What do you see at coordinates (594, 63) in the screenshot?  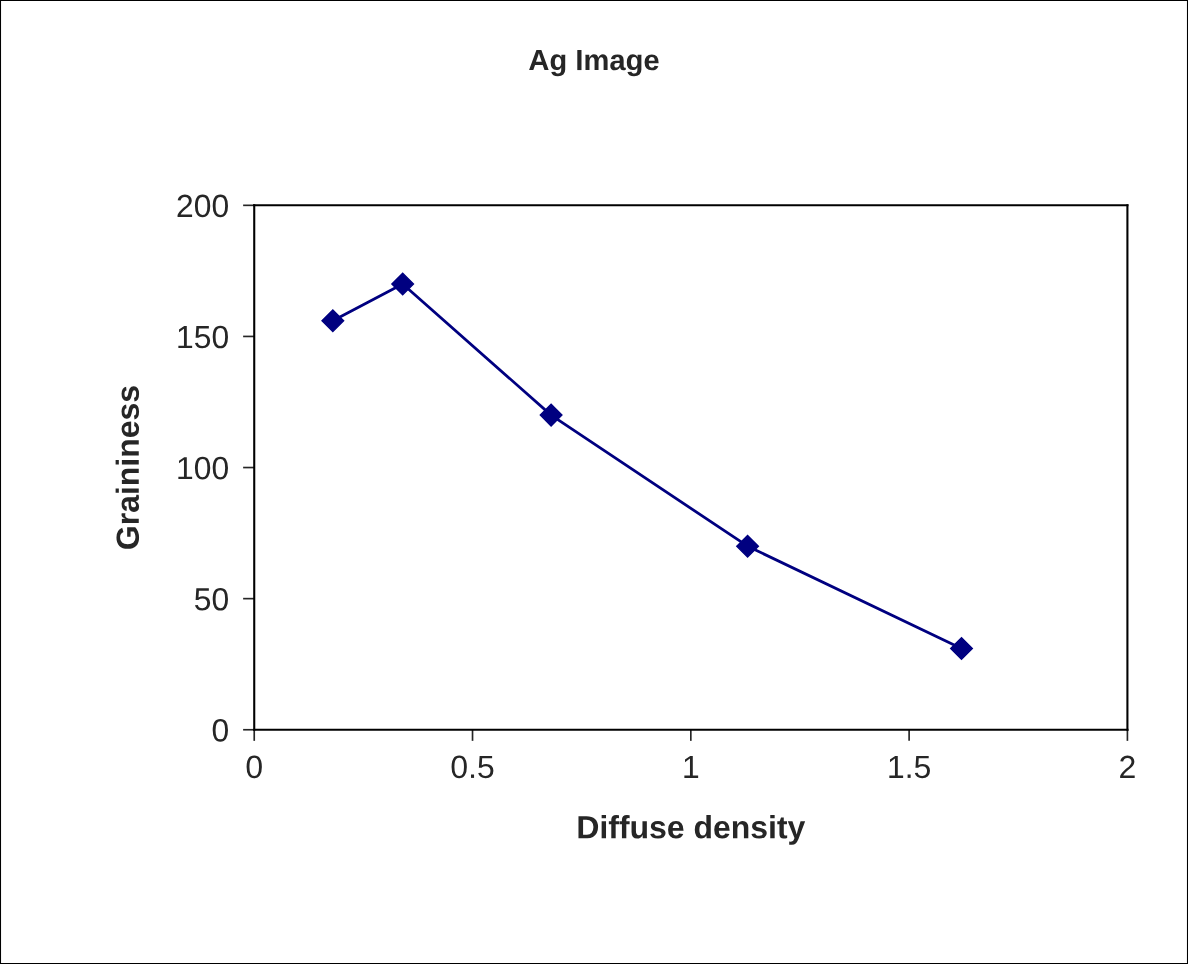 I see `chart-title: Ag Image` at bounding box center [594, 63].